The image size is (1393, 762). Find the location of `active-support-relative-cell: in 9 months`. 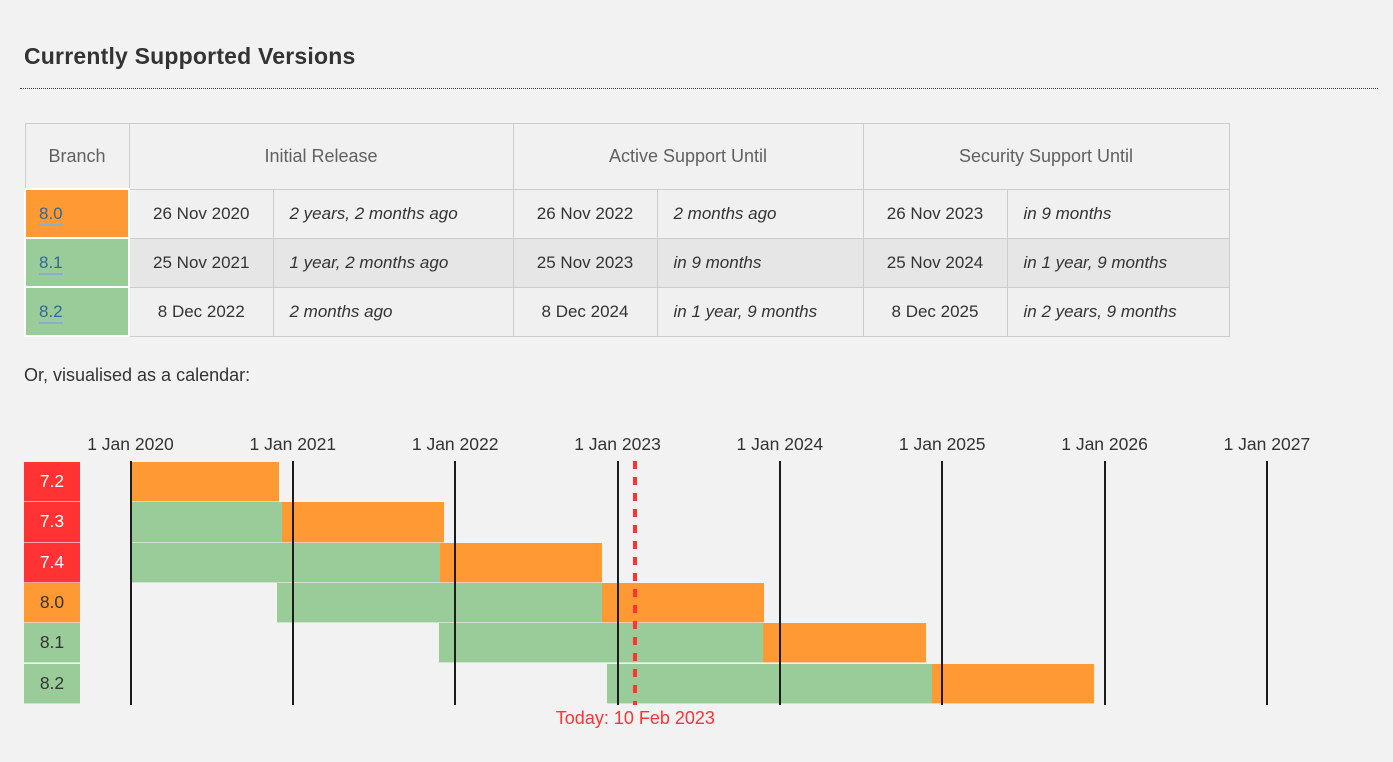

active-support-relative-cell: in 9 months is located at coordinates (760, 262).